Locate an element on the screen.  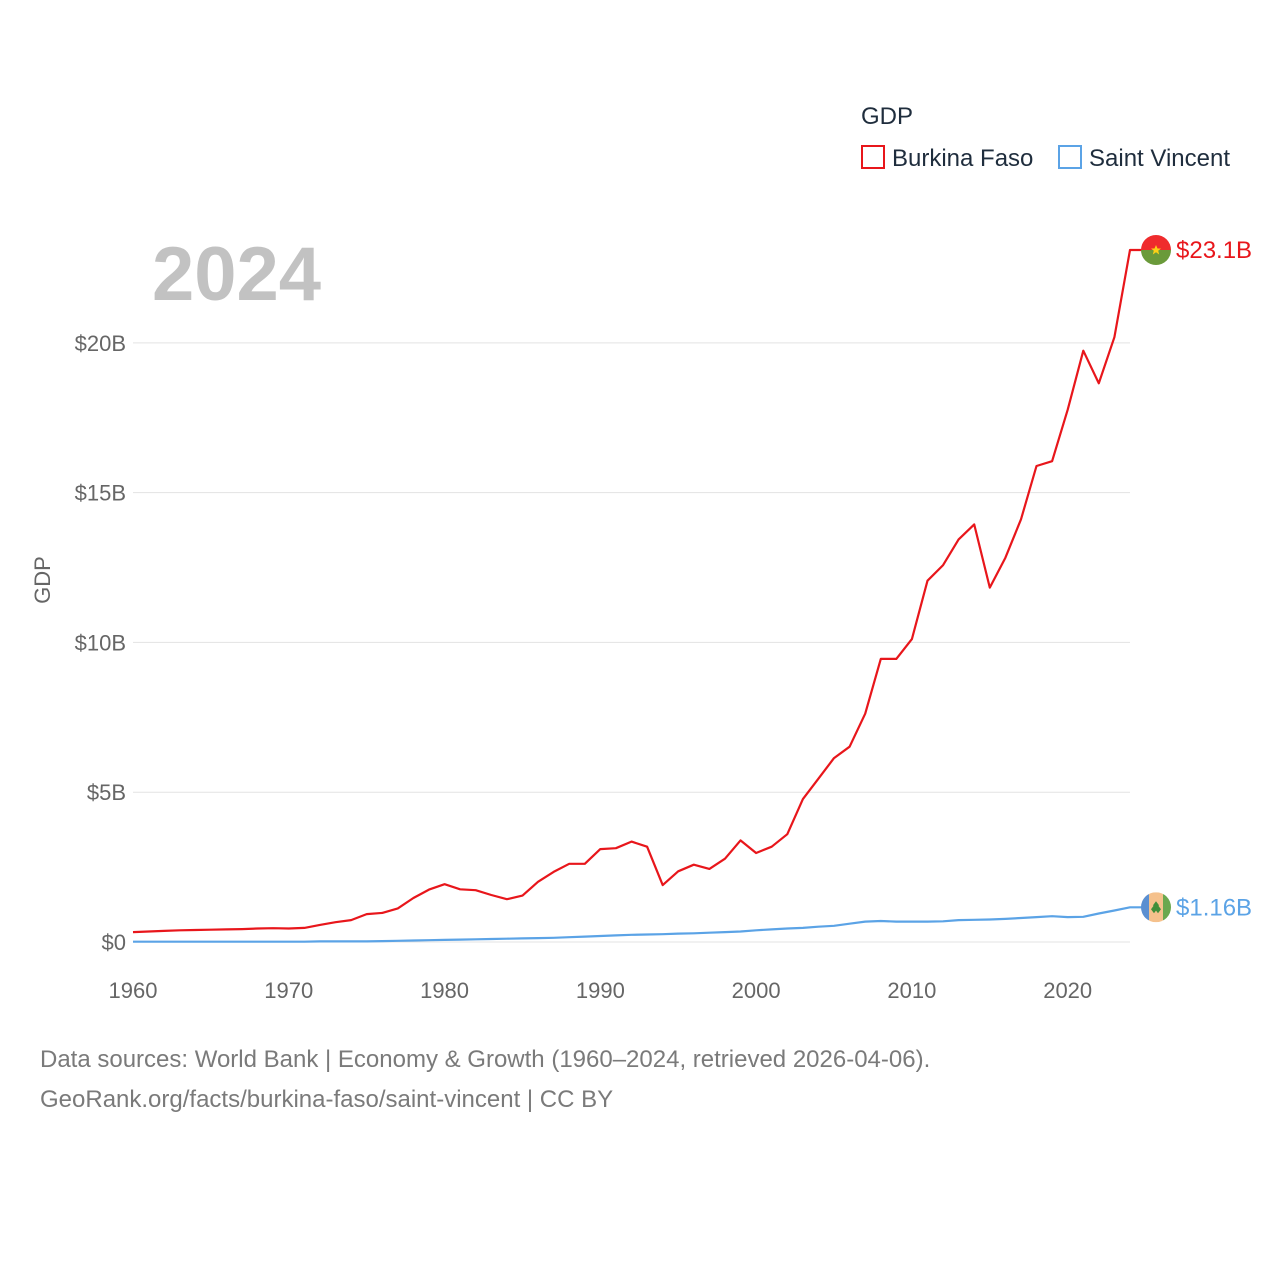
burkina-faso-flag-icon is located at coordinates (1156, 250).